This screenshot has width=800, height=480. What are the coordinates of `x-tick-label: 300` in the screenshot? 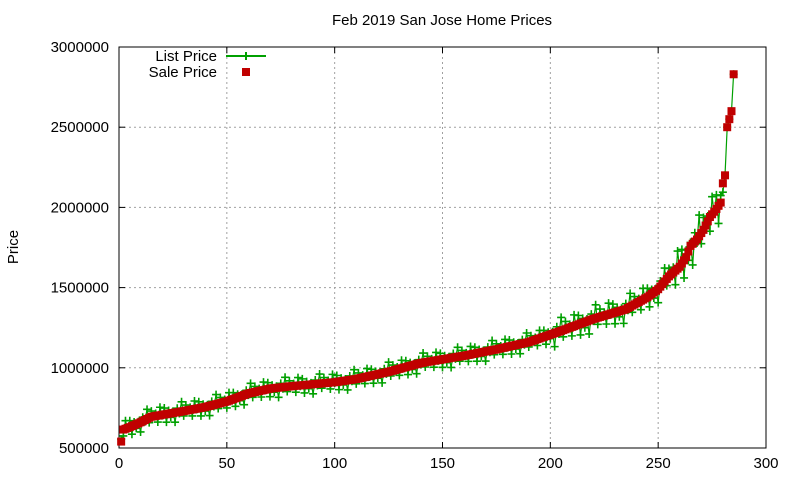 It's located at (765, 463).